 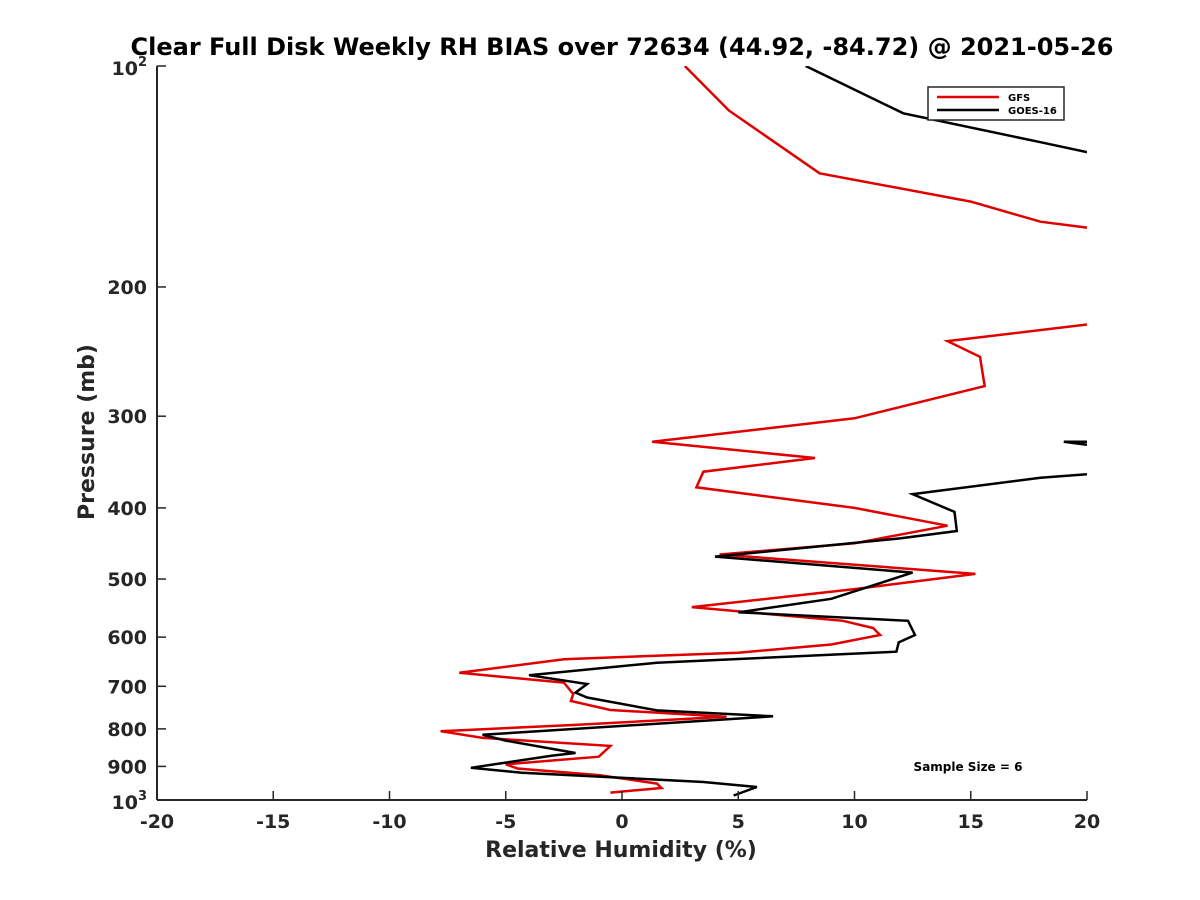 I want to click on y-tick-label: 300, so click(x=127, y=417).